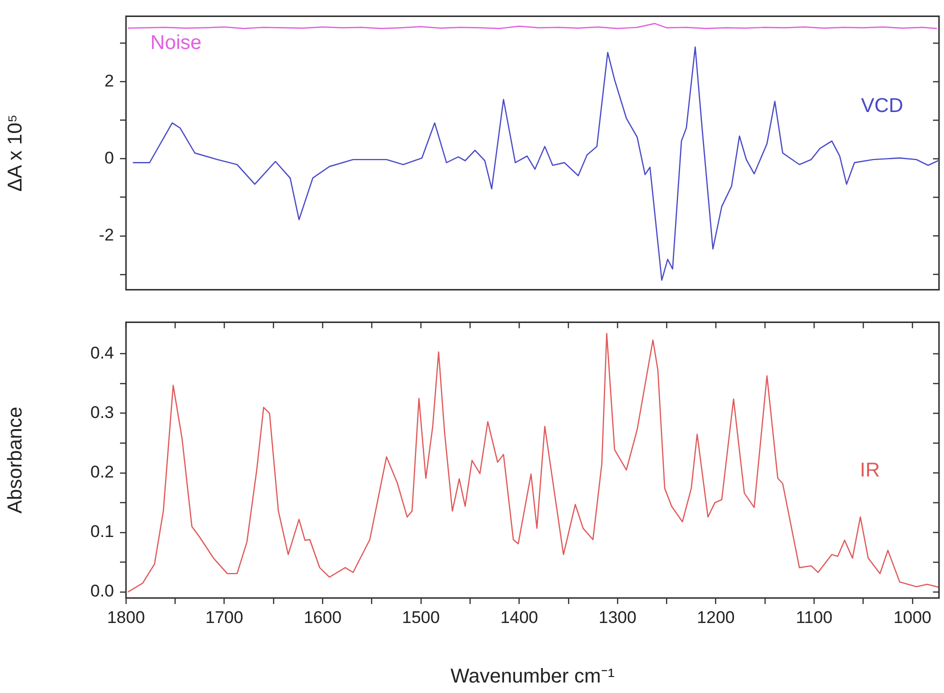 Image resolution: width=944 pixels, height=693 pixels. I want to click on x-tick-label: 1300, so click(617, 617).